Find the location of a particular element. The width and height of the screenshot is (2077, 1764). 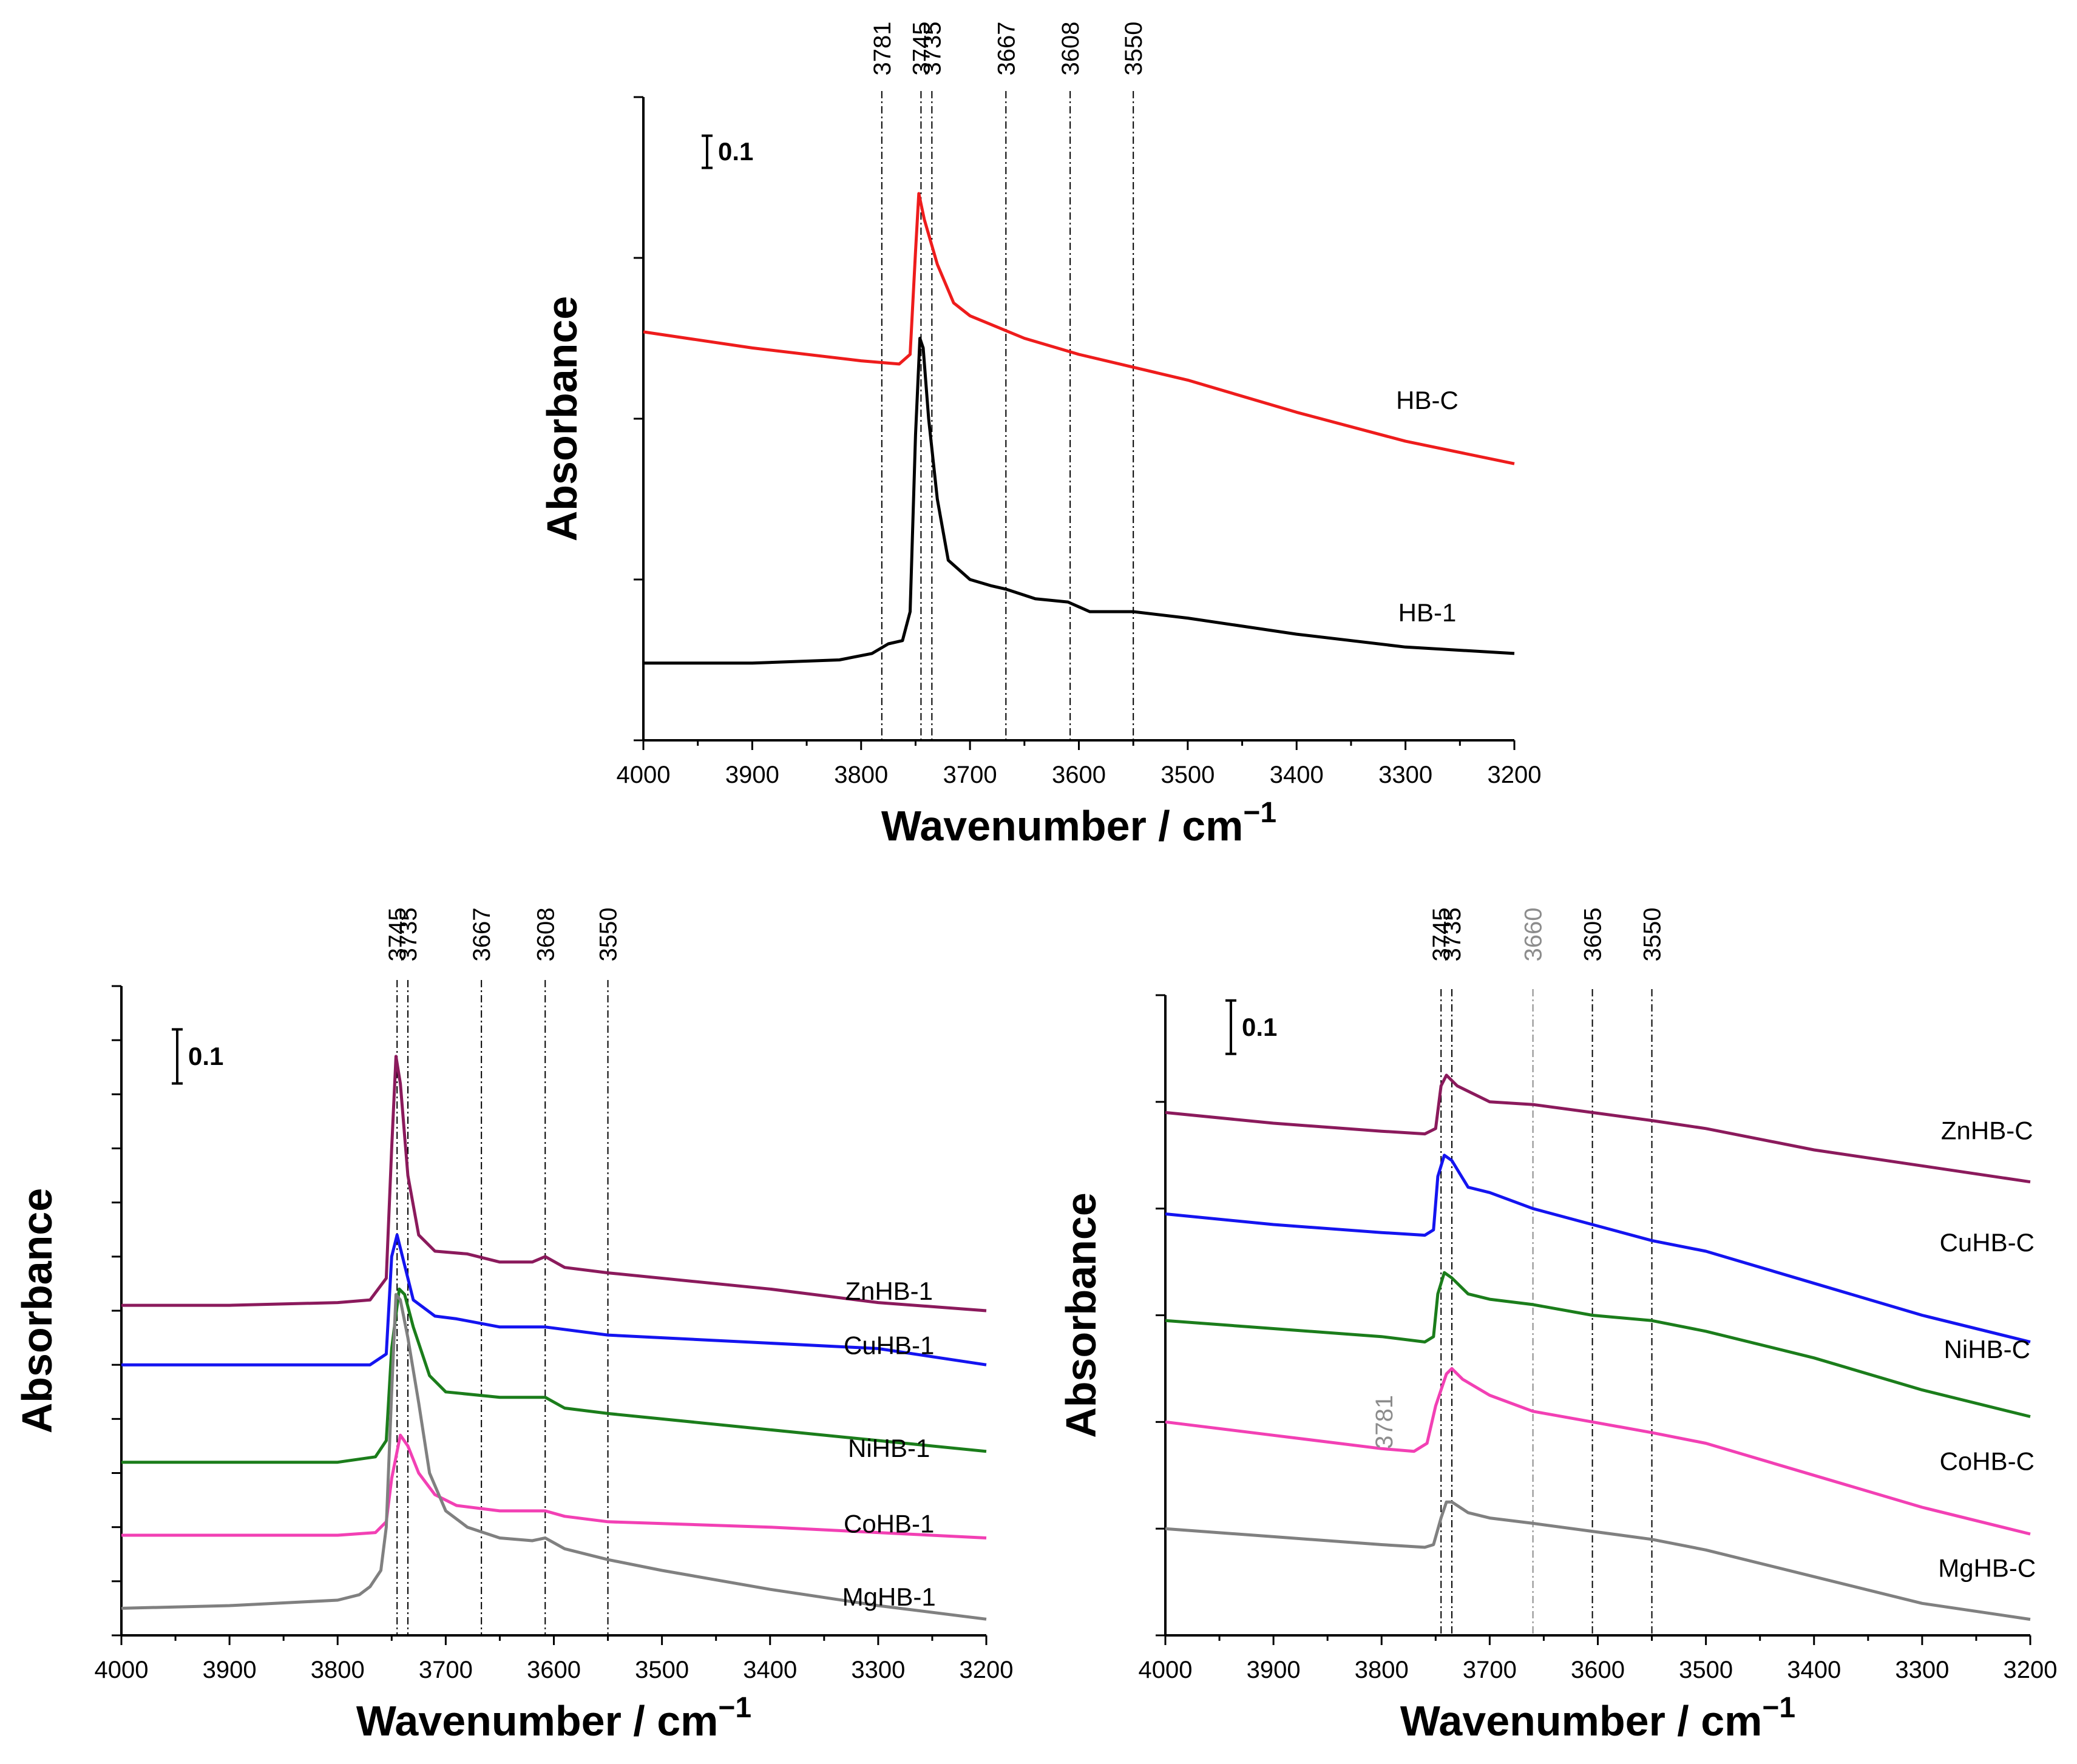

series-line-CuHB-C is located at coordinates (1598, 1249).